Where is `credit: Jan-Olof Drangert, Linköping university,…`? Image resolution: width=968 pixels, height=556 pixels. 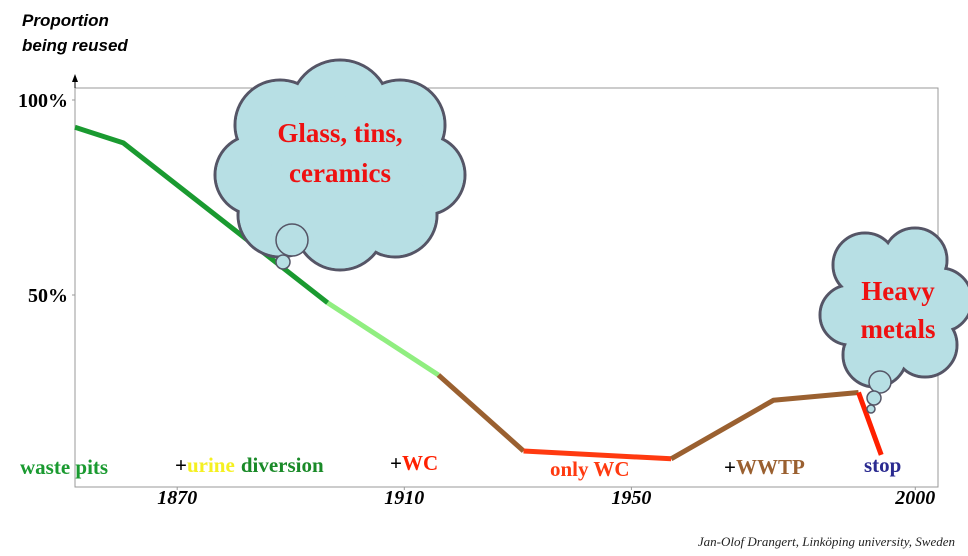 credit: Jan-Olof Drangert, Linköping university,… is located at coordinates (826, 541).